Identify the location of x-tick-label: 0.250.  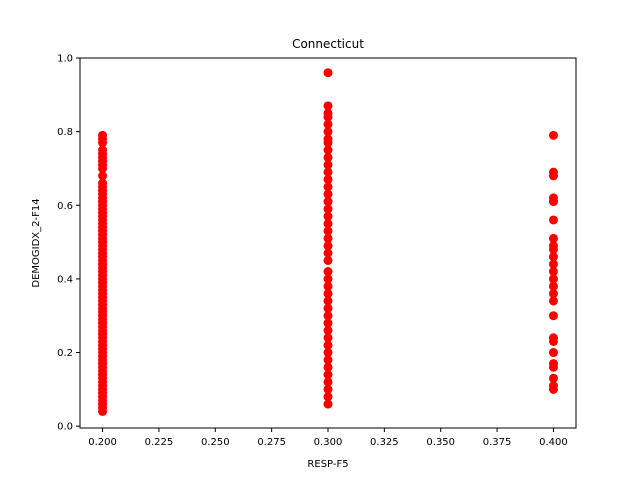
(215, 442).